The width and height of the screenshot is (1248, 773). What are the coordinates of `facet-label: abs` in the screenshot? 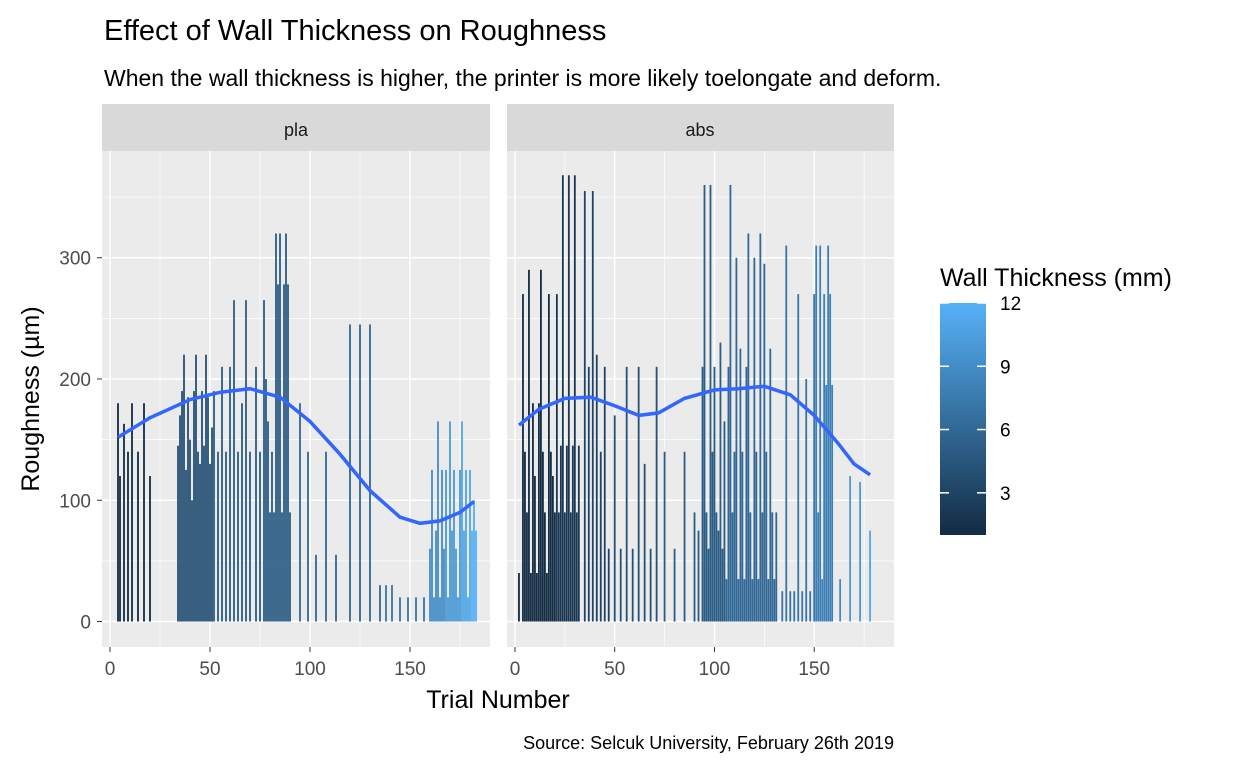 It's located at (699, 130).